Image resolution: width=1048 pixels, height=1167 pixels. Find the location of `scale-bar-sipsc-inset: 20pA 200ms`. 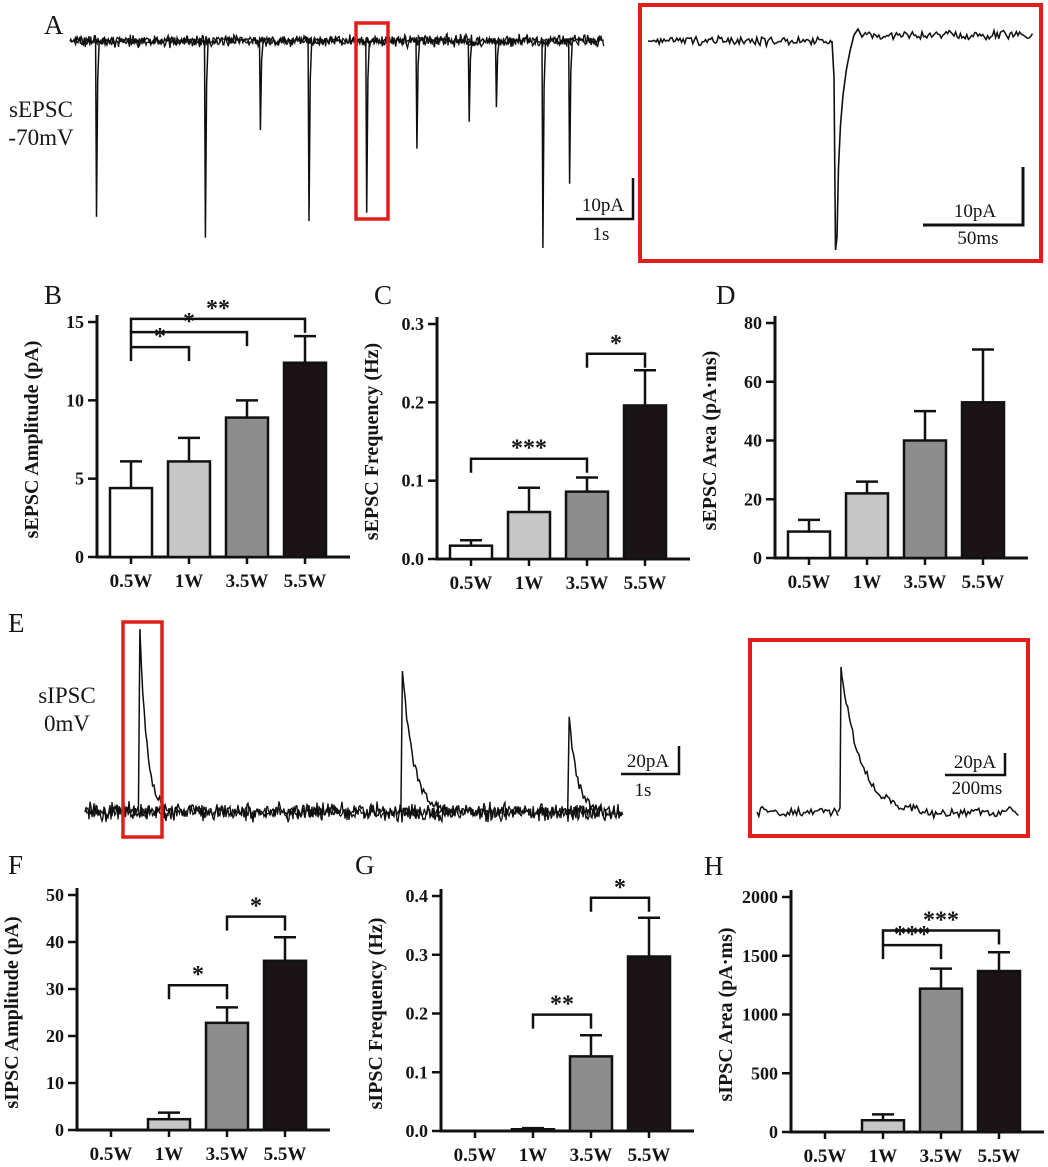

scale-bar-sipsc-inset: 20pA 200ms is located at coordinates (976, 775).